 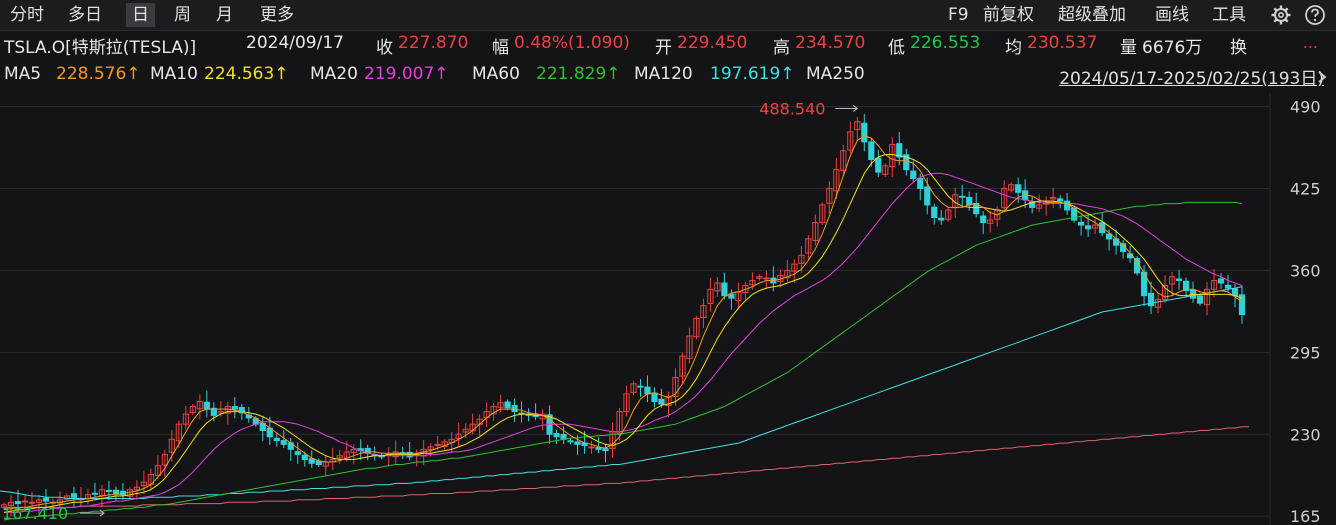 I want to click on avg-value: 230.537, so click(x=1062, y=43).